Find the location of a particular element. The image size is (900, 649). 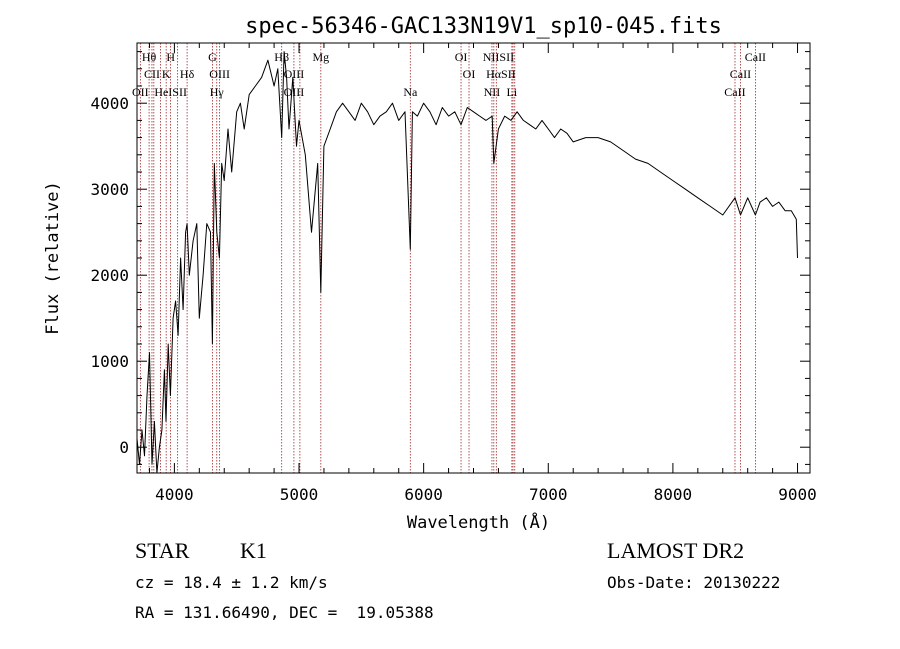

redshift-text: cz = 18.4 ± 1.2 km/s is located at coordinates (231, 582).